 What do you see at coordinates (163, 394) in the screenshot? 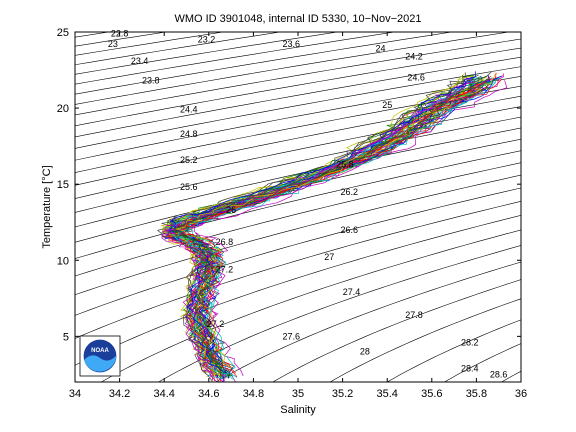
I see `x-tick-label: 34.4` at bounding box center [163, 394].